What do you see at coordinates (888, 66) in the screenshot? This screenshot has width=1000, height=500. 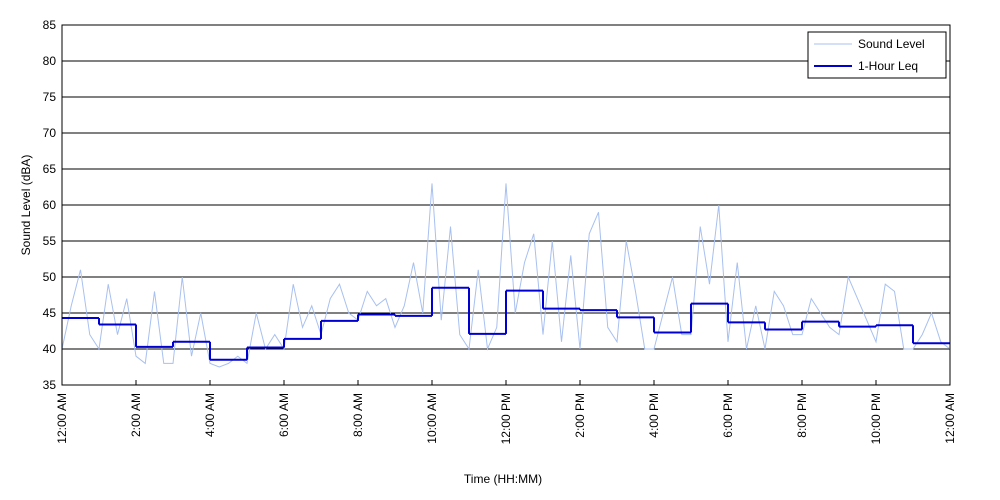 I see `legend-label: 1-Hour Leq` at bounding box center [888, 66].